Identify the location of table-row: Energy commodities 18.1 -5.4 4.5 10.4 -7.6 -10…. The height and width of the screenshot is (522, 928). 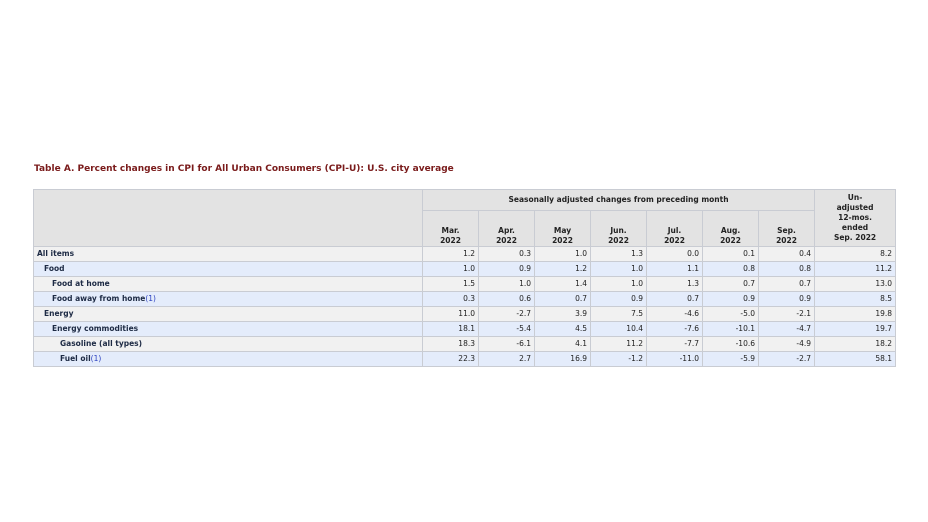
(465, 329).